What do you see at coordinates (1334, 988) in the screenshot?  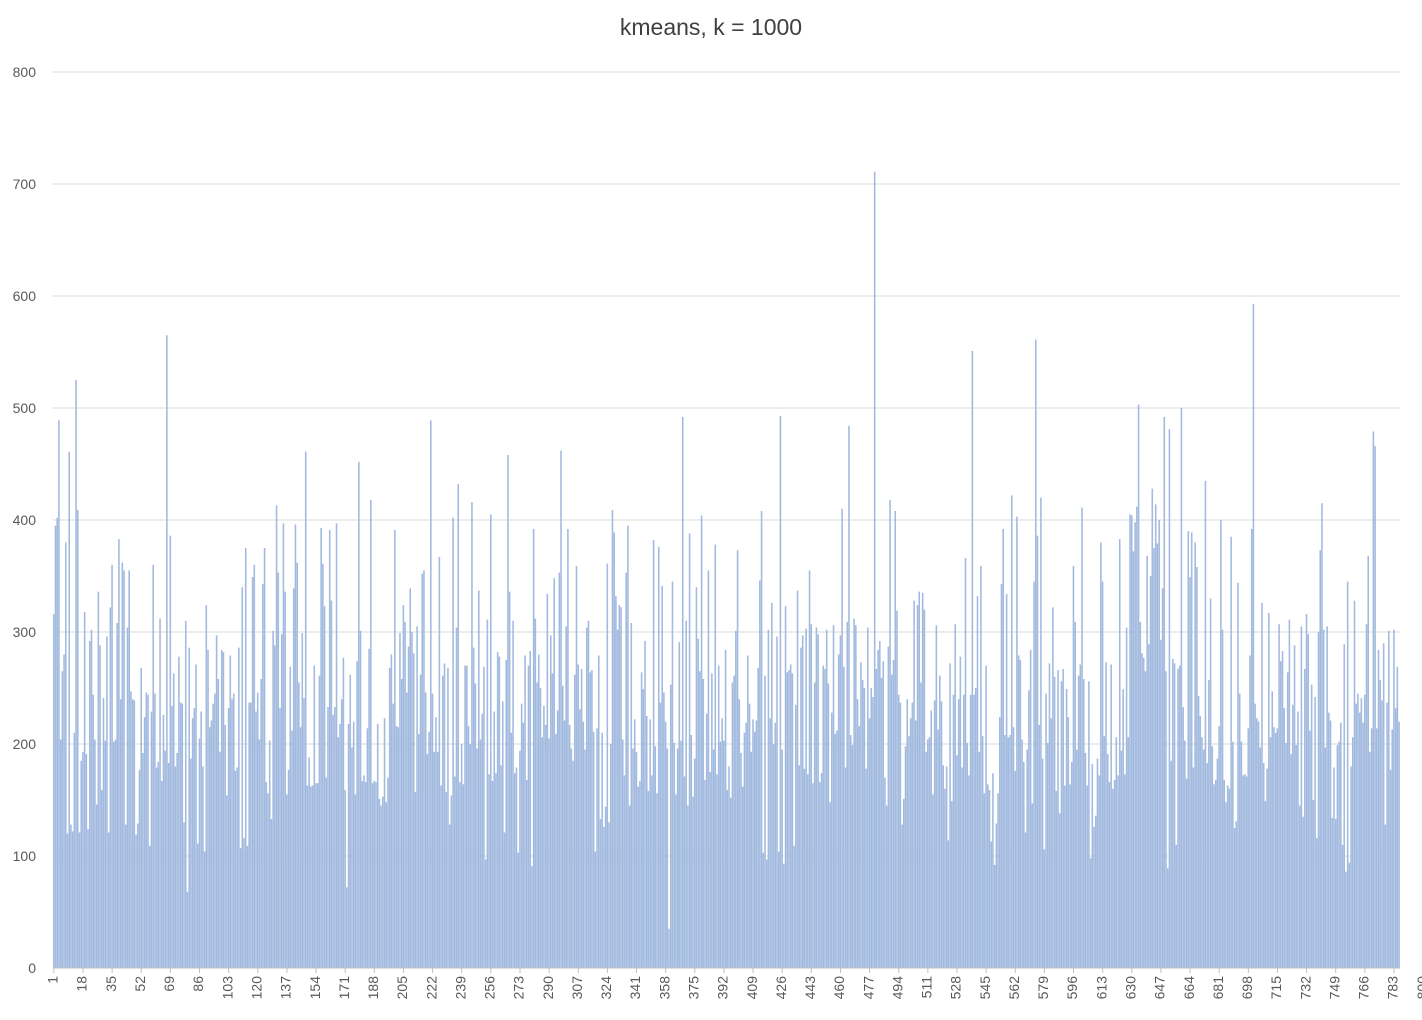 I see `x-tick-label: 749` at bounding box center [1334, 988].